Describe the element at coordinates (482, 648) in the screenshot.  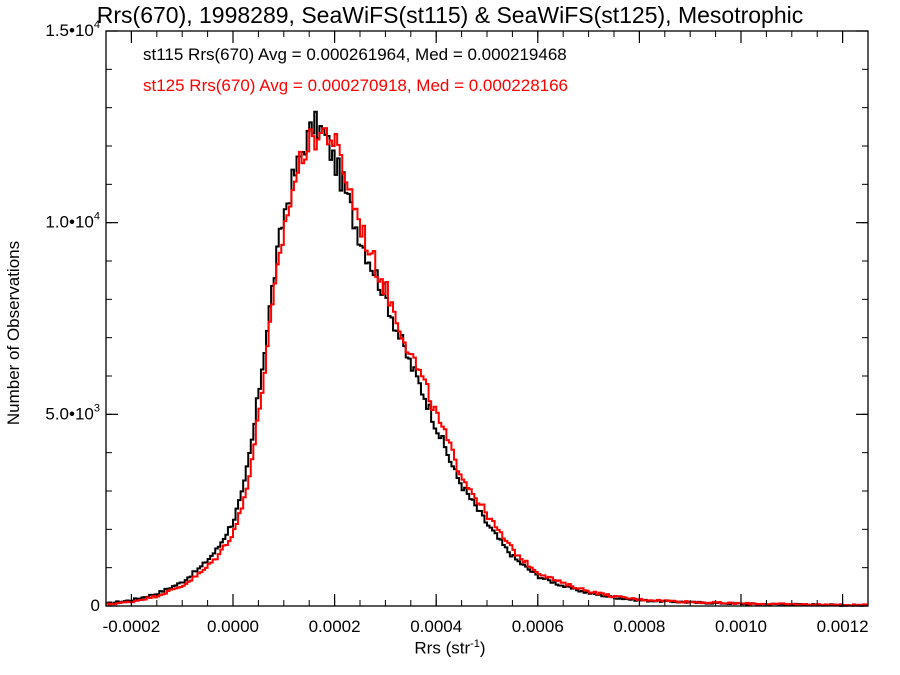
I see `x-axis-label-suffix: )` at that location.